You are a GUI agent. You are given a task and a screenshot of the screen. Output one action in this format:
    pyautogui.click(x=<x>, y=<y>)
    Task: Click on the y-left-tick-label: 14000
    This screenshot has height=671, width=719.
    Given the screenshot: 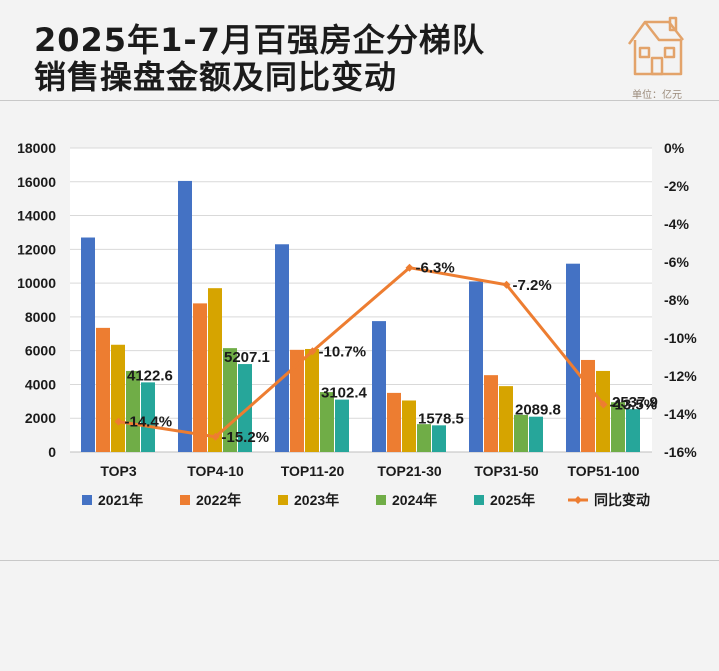 What is the action you would take?
    pyautogui.click(x=36, y=216)
    